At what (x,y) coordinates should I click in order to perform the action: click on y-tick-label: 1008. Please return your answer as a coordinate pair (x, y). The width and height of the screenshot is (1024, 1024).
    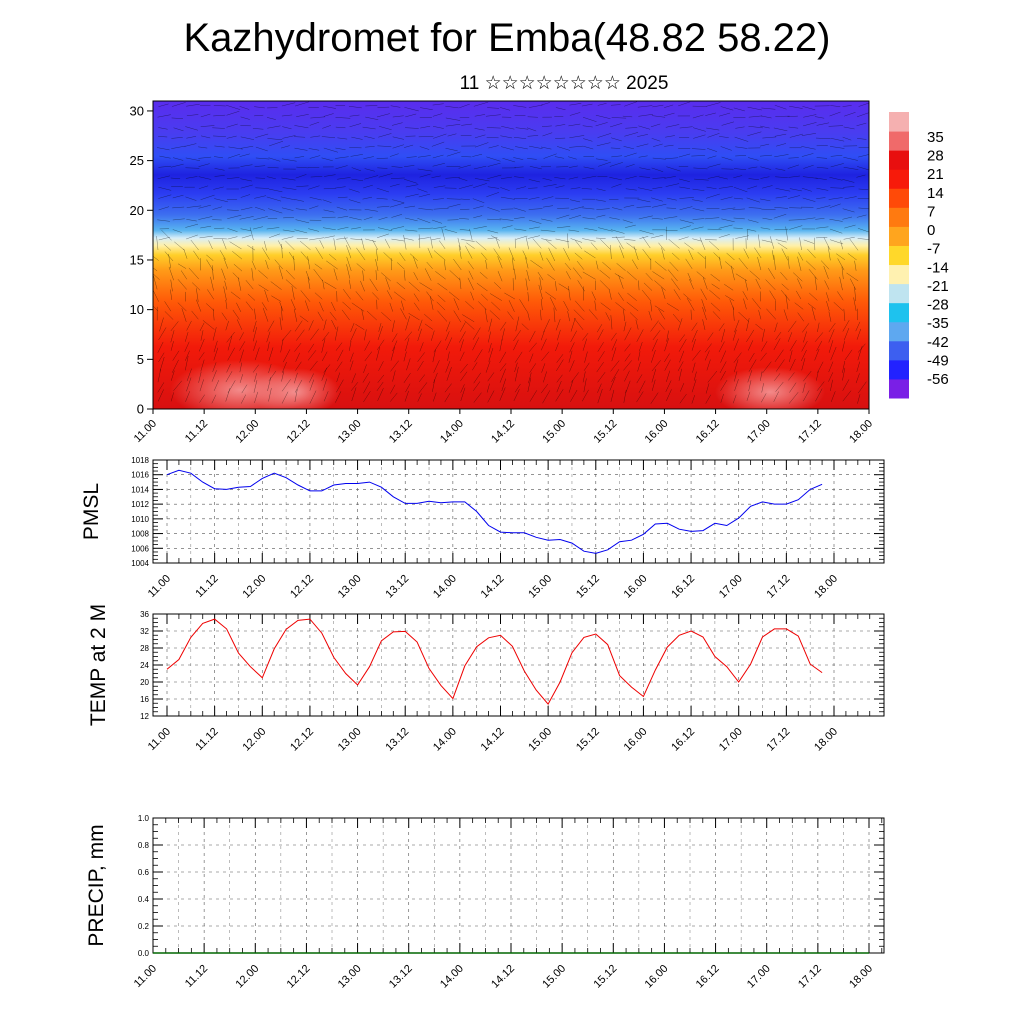
    Looking at the image, I should click on (140, 534).